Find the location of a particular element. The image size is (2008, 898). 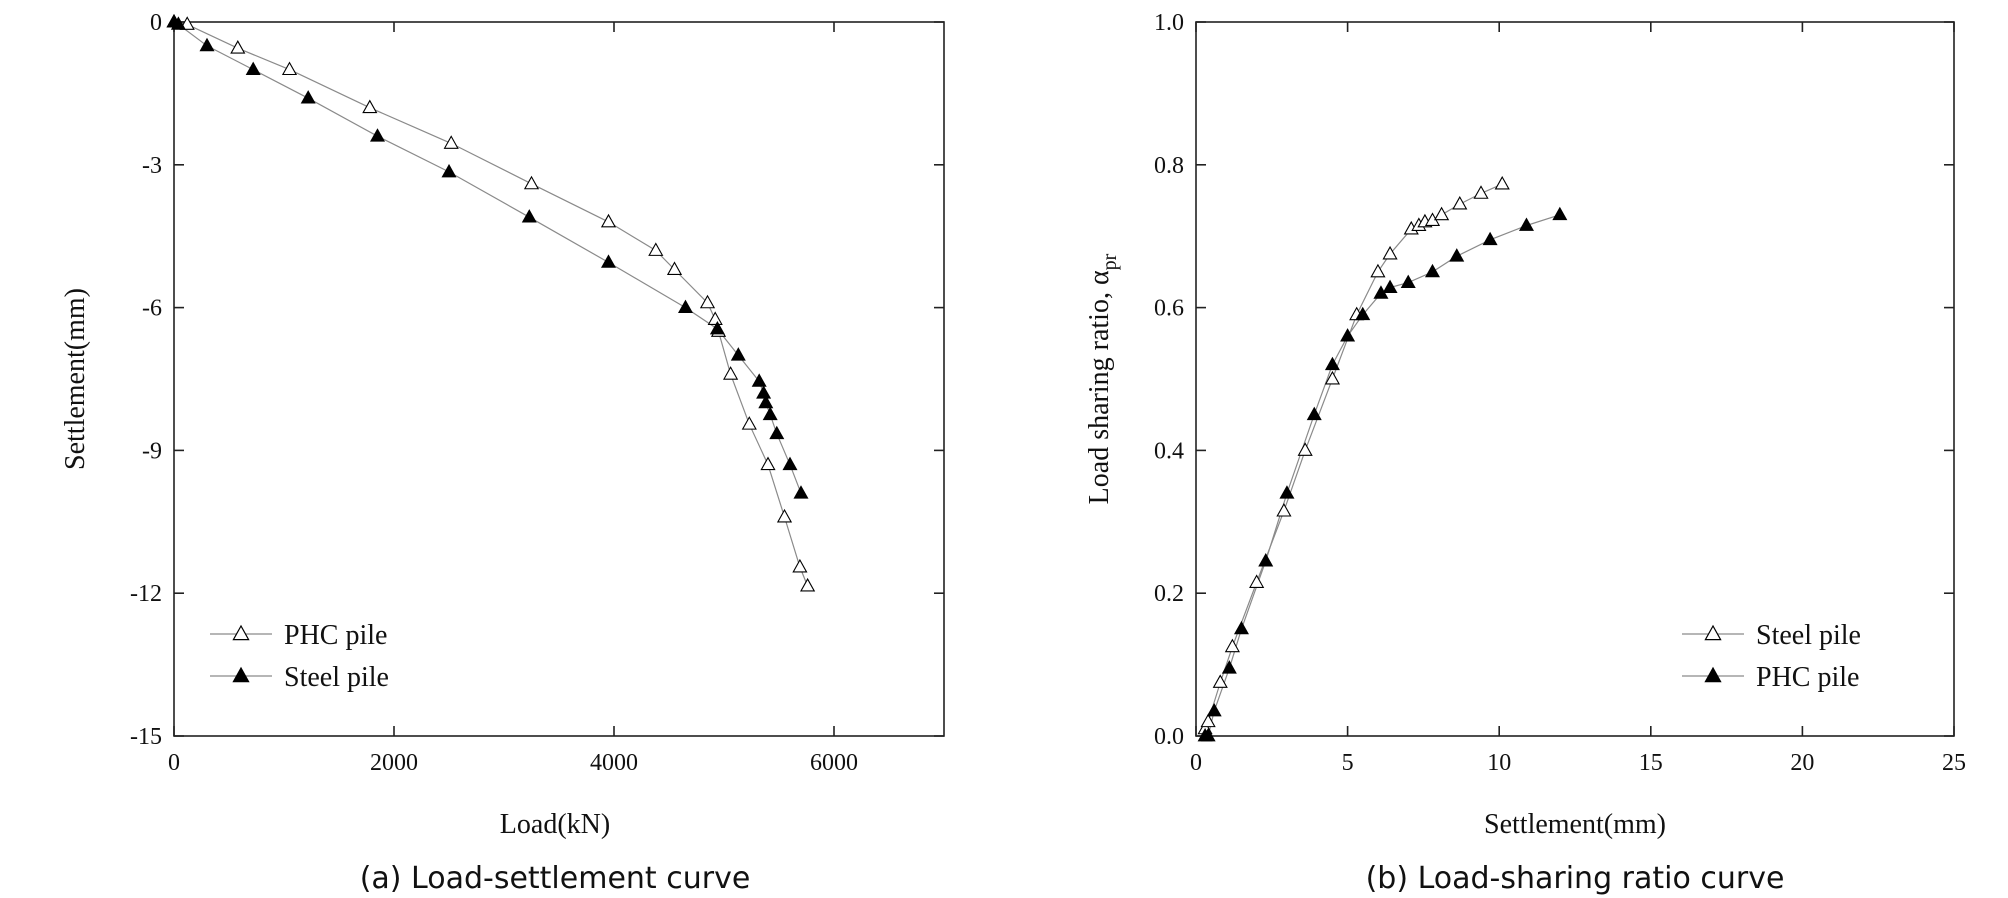

legend-label-steel-a: Steel pile is located at coordinates (336, 677).